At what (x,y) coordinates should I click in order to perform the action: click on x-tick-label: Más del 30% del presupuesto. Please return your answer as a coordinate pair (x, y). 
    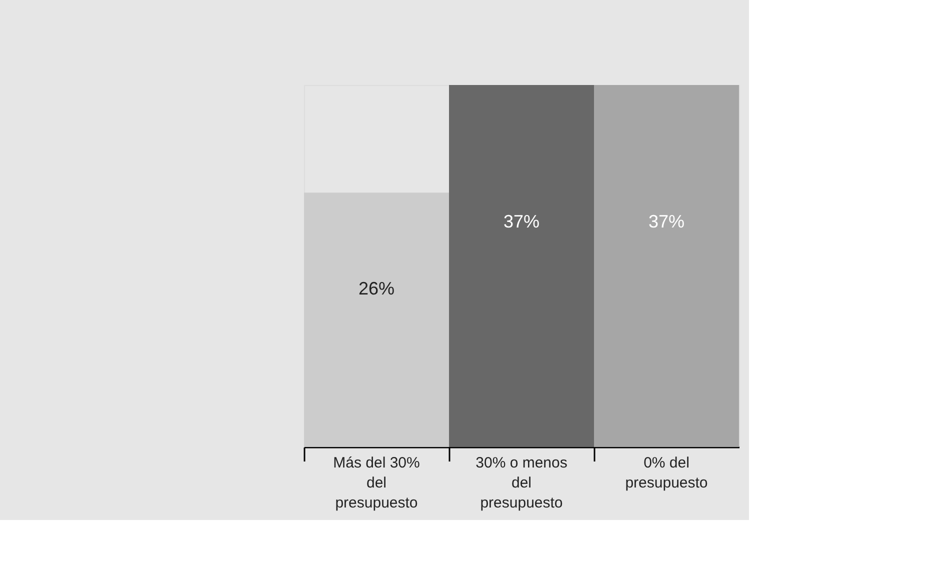
    Looking at the image, I should click on (376, 483).